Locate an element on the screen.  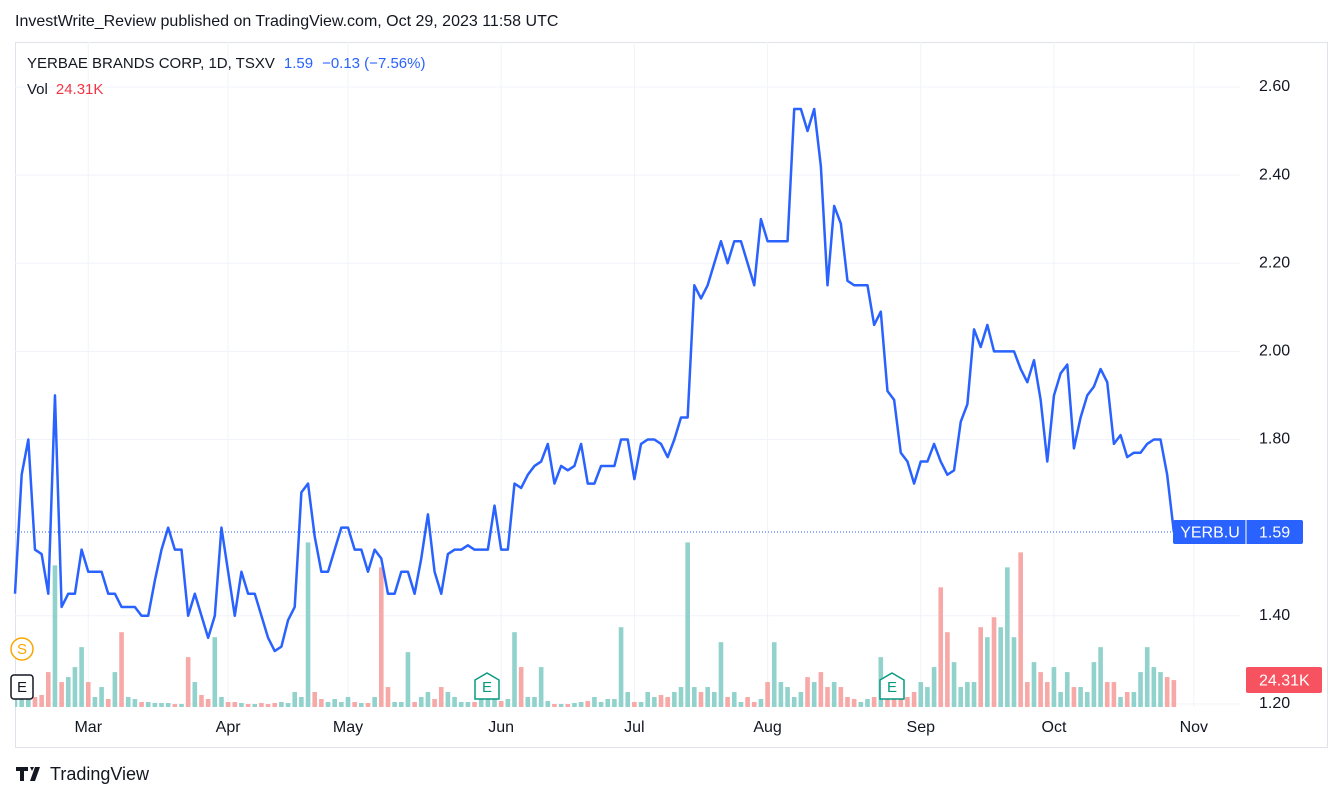
y-tick-label: 1.80 is located at coordinates (1274, 439).